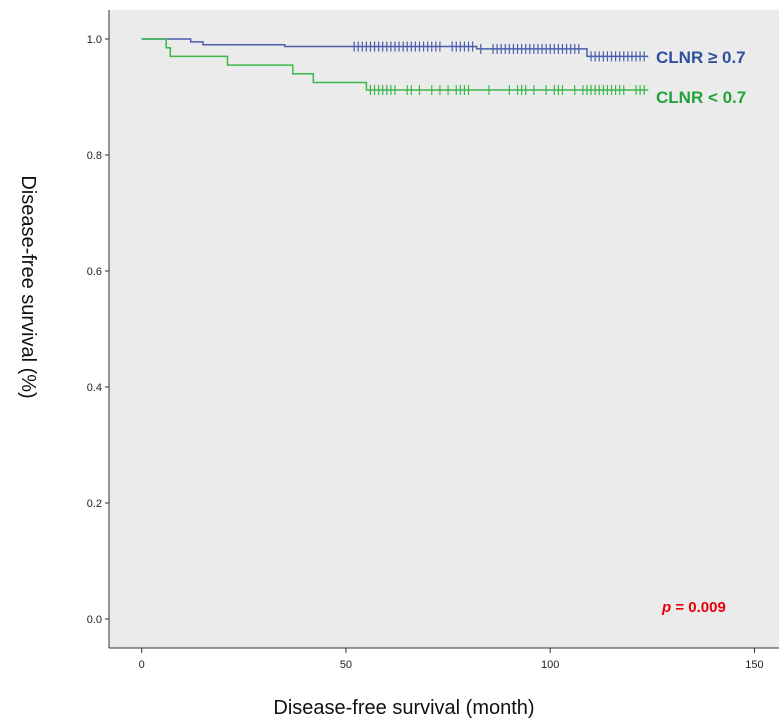 The image size is (779, 722). What do you see at coordinates (550, 665) in the screenshot?
I see `x-tick-label: 100` at bounding box center [550, 665].